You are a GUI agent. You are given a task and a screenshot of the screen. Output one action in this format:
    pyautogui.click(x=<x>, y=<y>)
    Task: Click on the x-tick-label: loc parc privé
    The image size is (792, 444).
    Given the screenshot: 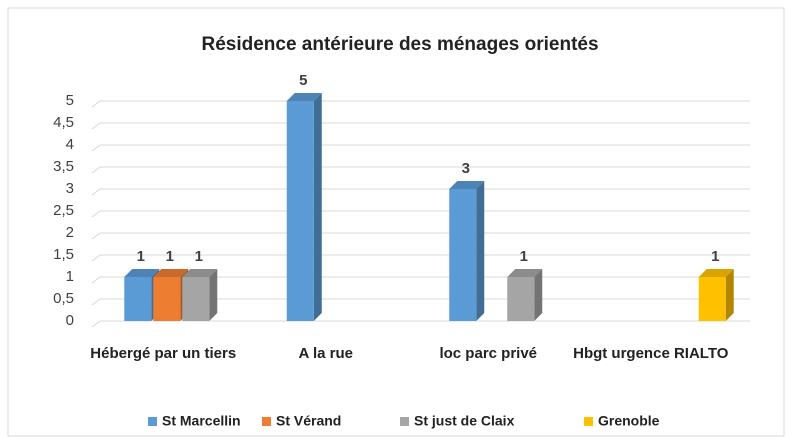 What is the action you would take?
    pyautogui.click(x=488, y=353)
    